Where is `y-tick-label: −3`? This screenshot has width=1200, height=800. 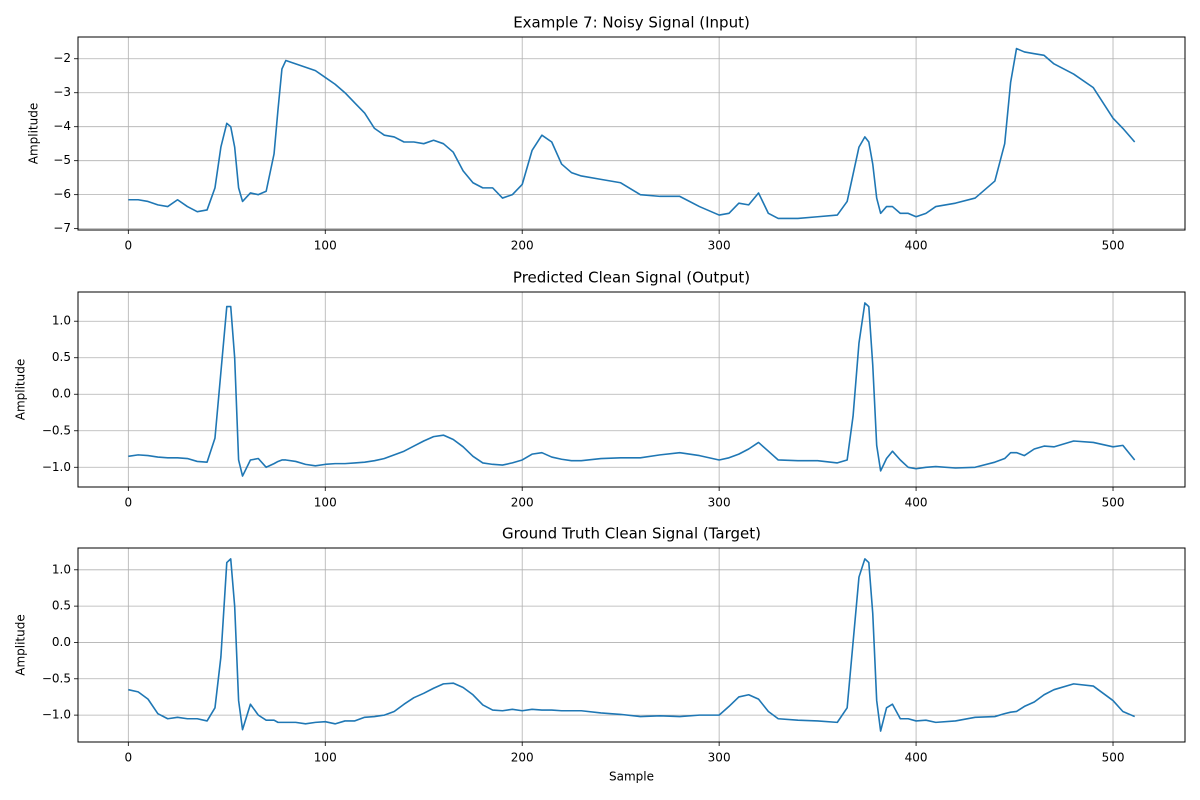
y-tick-label: −3 is located at coordinates (62, 92).